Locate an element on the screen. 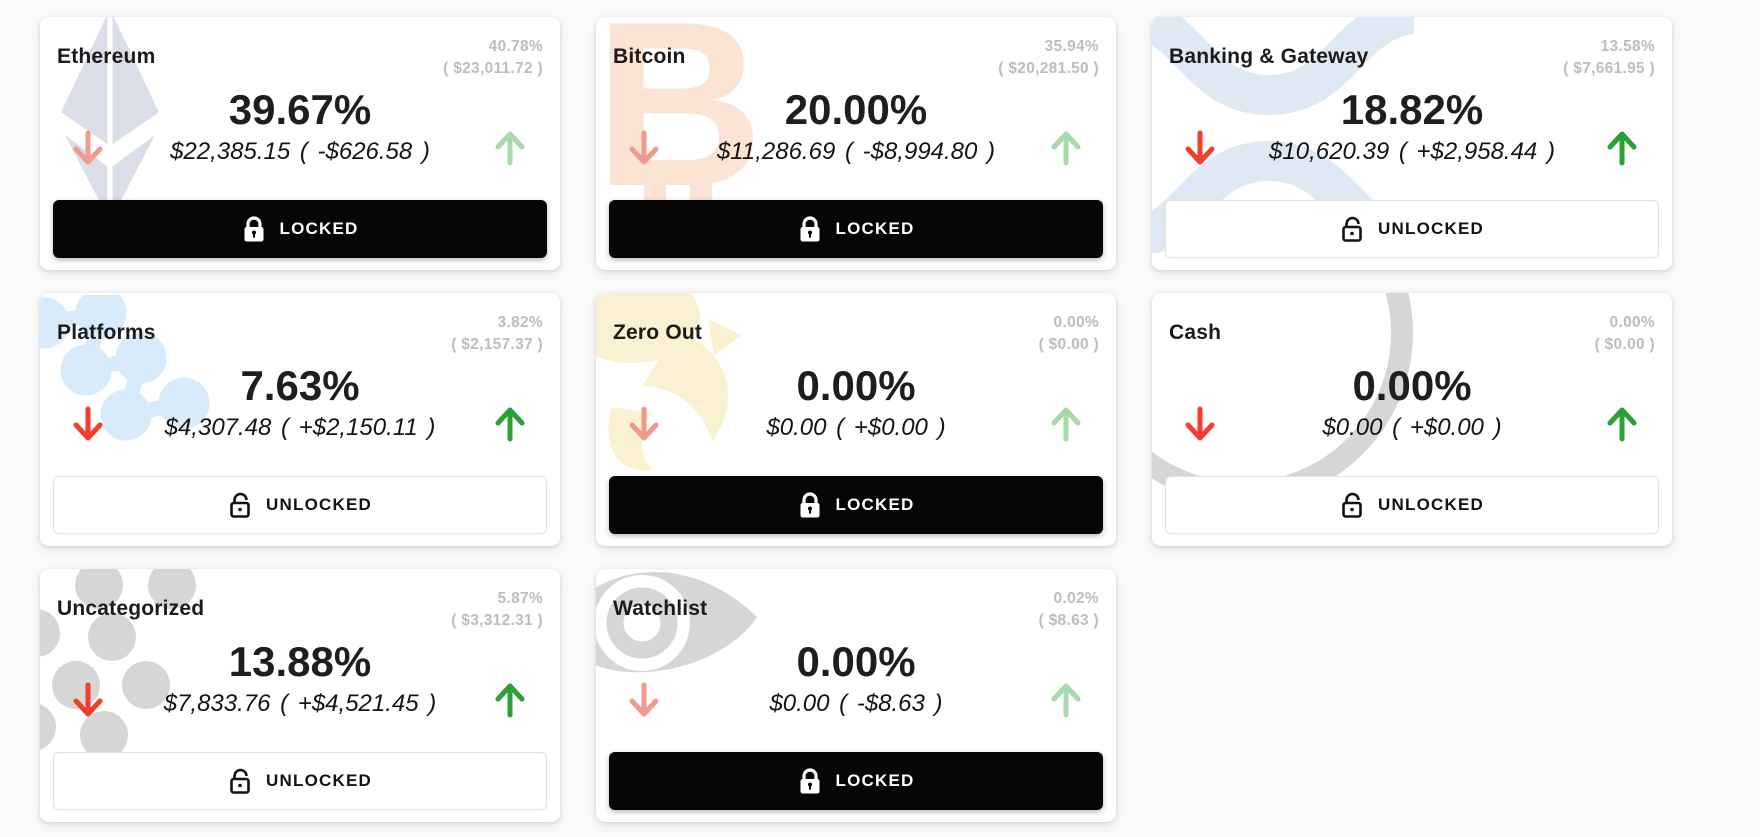  card-title: Bitcoin is located at coordinates (649, 56).